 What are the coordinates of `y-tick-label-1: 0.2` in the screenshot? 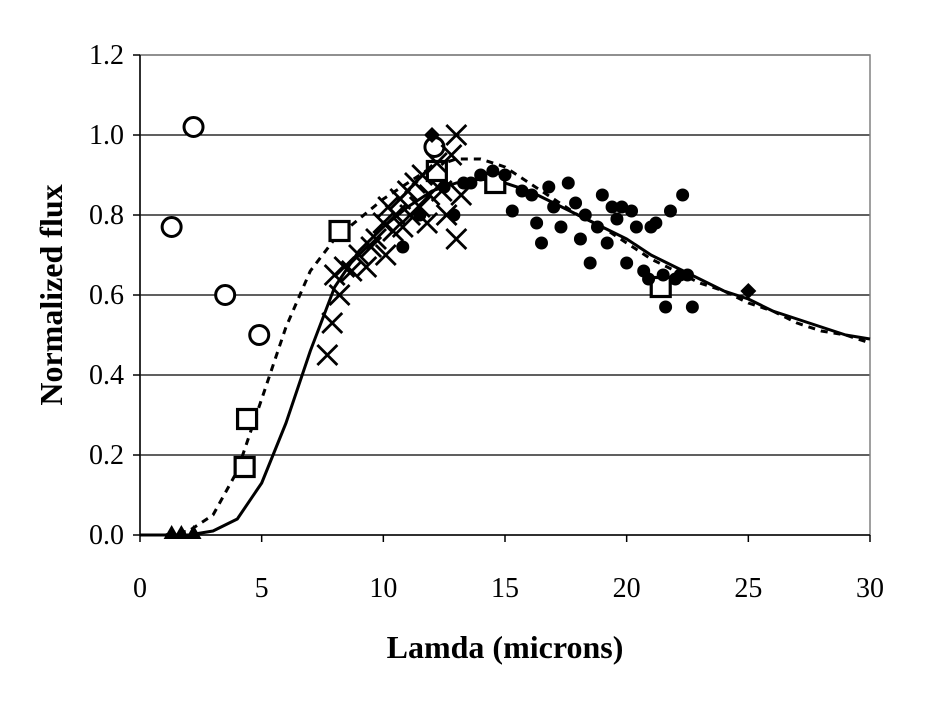 It's located at (106, 455).